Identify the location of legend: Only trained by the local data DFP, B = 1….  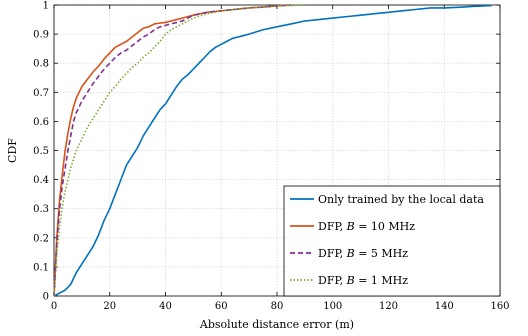
(392, 241).